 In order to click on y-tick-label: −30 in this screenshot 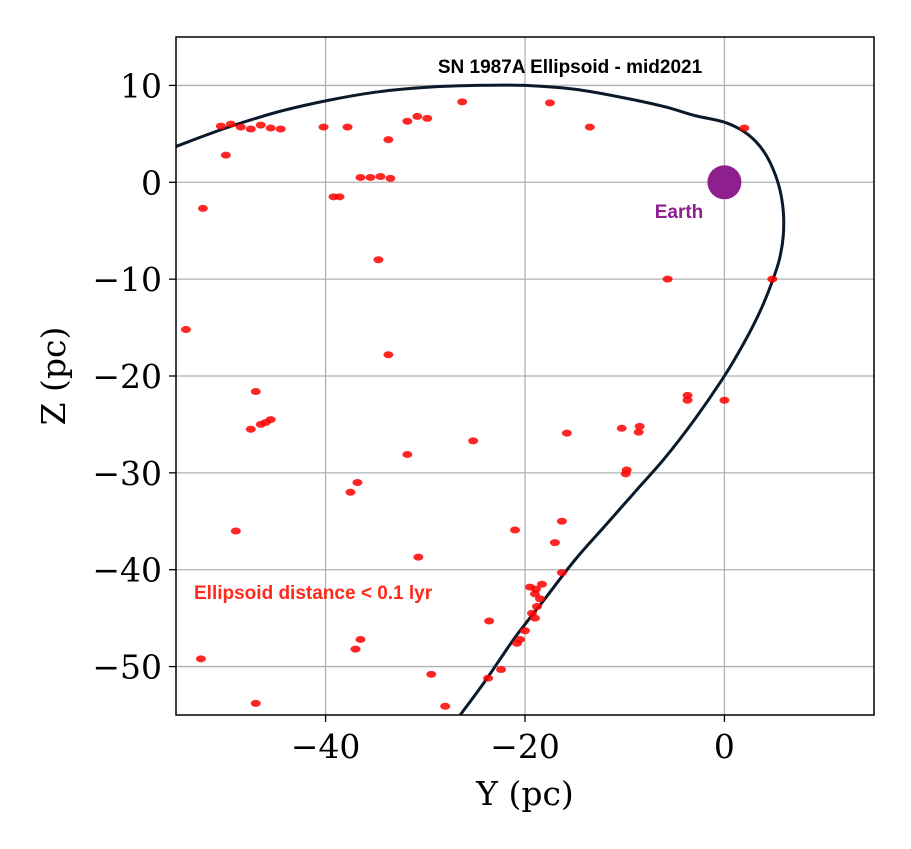, I will do `click(127, 473)`.